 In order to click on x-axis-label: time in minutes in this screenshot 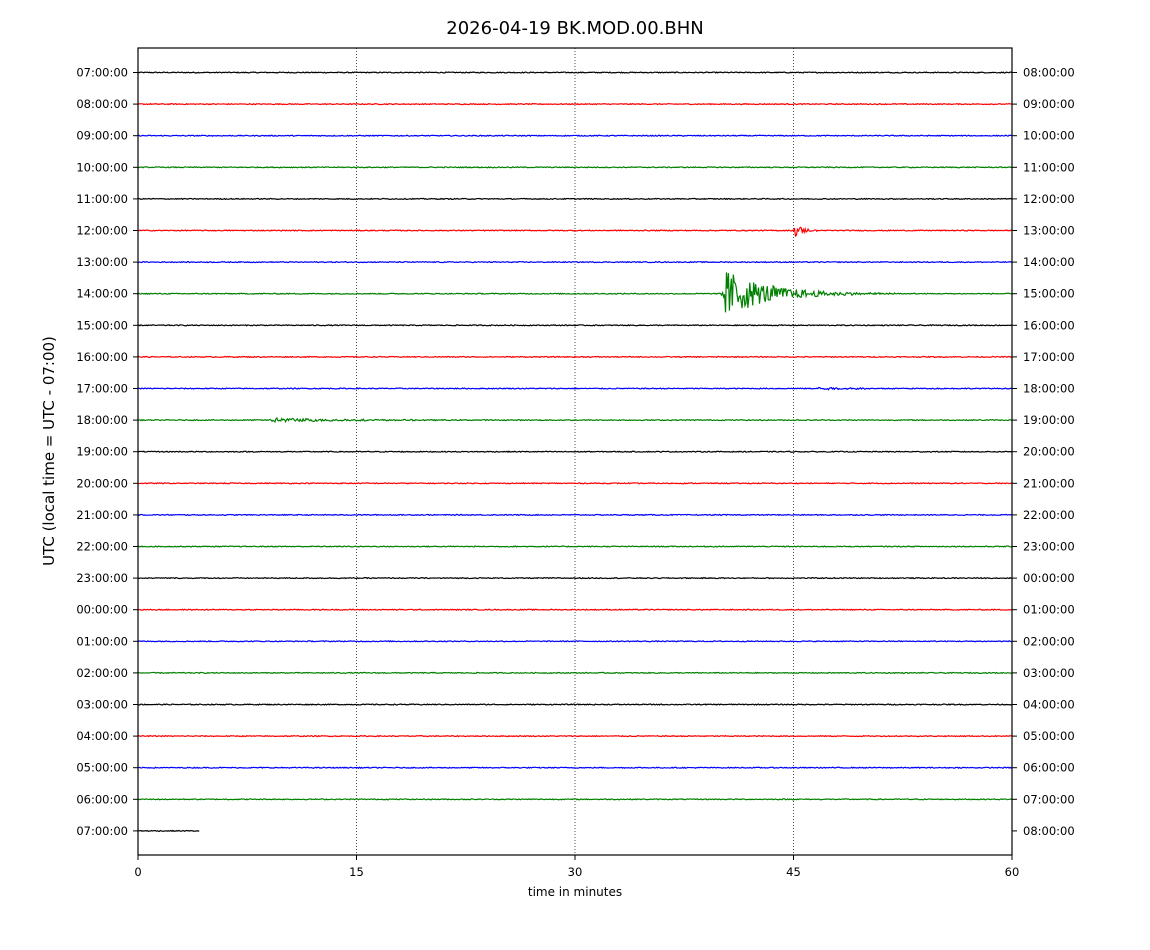, I will do `click(575, 892)`.